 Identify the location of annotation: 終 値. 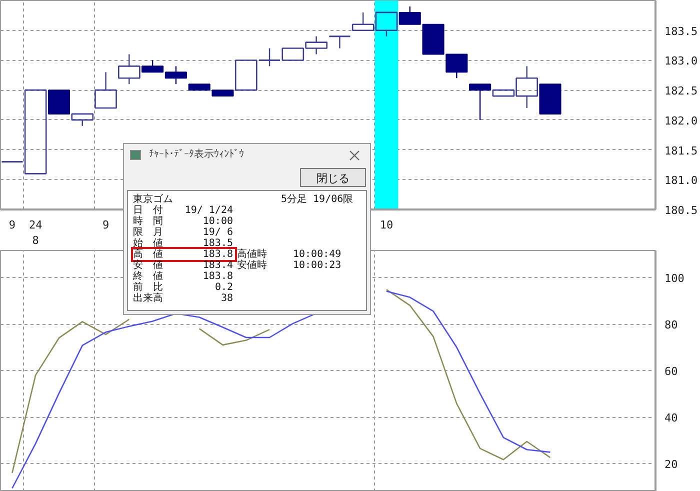
(148, 276).